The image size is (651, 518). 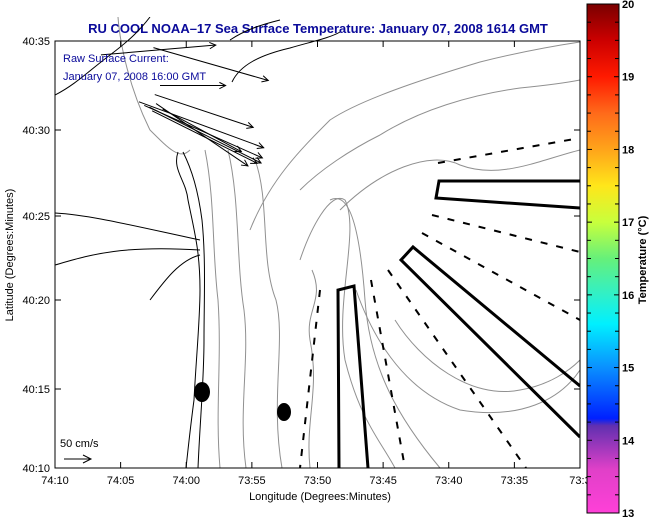 What do you see at coordinates (121, 481) in the screenshot?
I see `x-tick-label: 74:05` at bounding box center [121, 481].